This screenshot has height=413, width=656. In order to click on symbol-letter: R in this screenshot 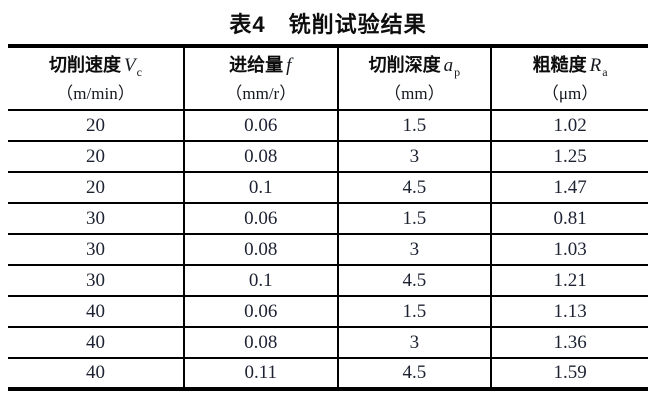, I will do `click(595, 65)`.